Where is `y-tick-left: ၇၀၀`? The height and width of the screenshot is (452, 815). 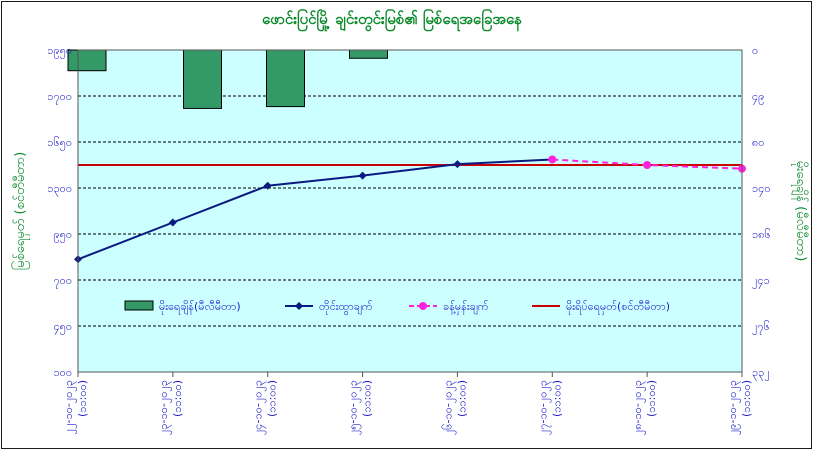 y-tick-left: ၇၀၀ is located at coordinates (62, 281).